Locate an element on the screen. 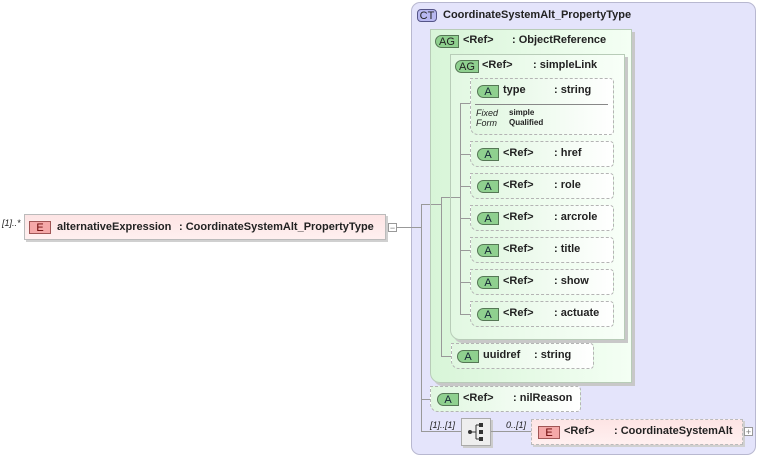 The image size is (761, 458). root-cardinality: [1]..* is located at coordinates (11, 223).